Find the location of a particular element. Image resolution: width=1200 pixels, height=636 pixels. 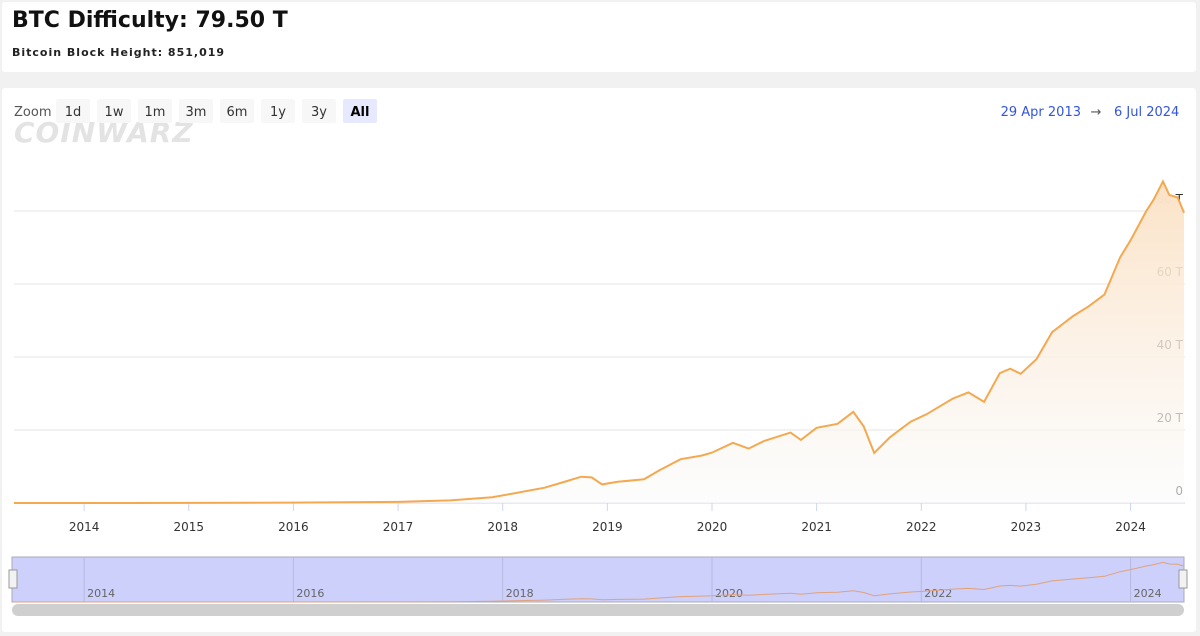

x-tick-label: 2015 is located at coordinates (188, 527).